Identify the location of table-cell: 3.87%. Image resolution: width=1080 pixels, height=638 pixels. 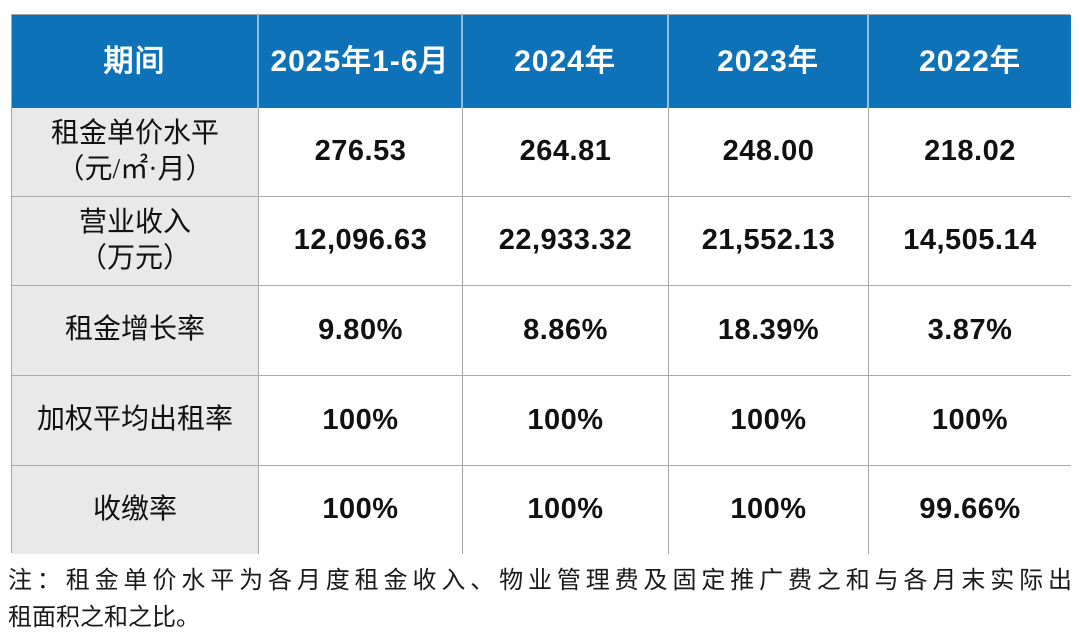
(970, 331).